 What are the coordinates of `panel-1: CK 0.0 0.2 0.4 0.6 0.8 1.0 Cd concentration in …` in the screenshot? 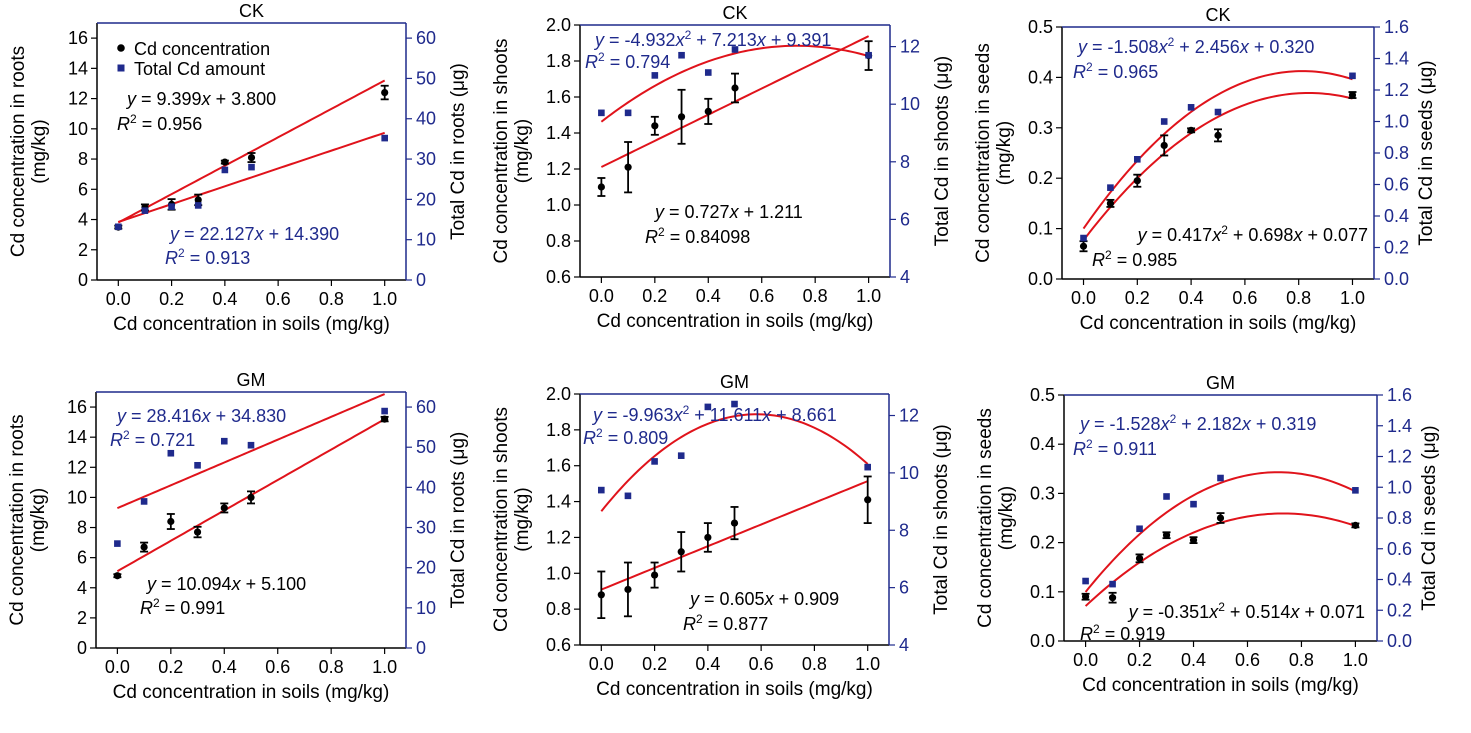 It's located at (238, 168).